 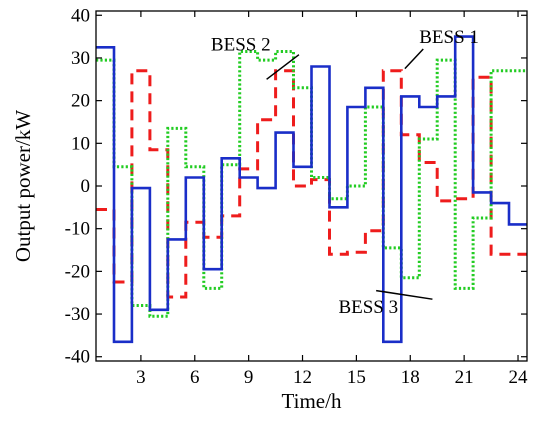 What do you see at coordinates (464, 377) in the screenshot?
I see `x-tick-label: 21` at bounding box center [464, 377].